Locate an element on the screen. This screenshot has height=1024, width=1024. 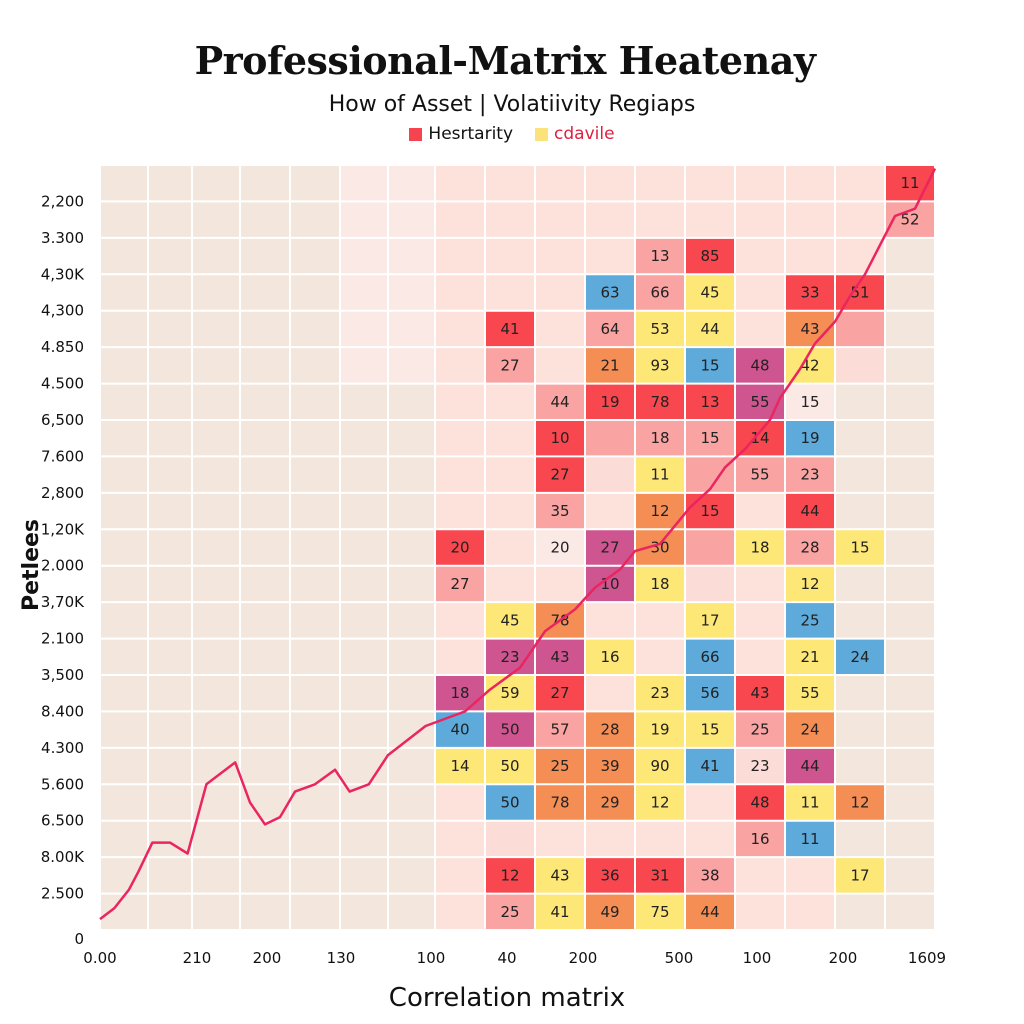
cell-value-label: 21 is located at coordinates (609, 365).